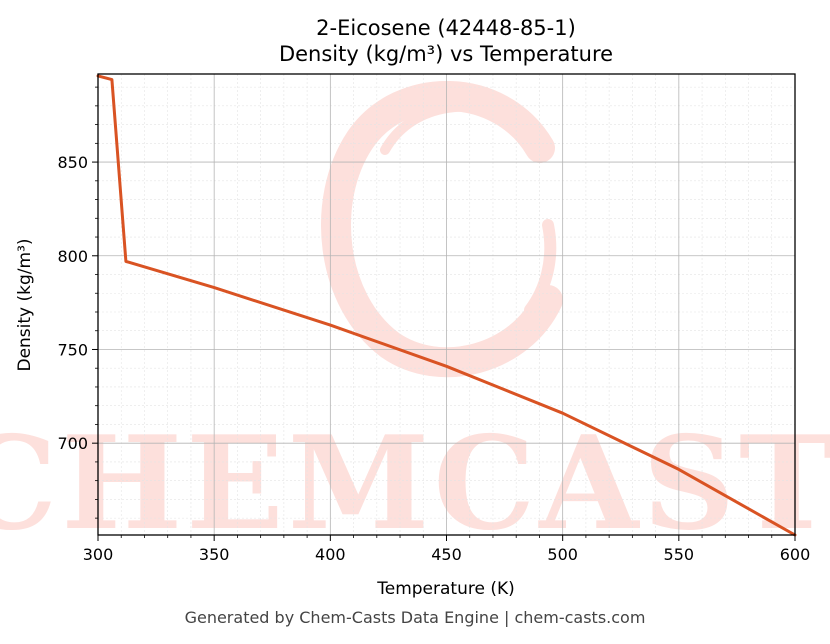 This screenshot has width=830, height=644. I want to click on x-tick-label: 600, so click(795, 554).